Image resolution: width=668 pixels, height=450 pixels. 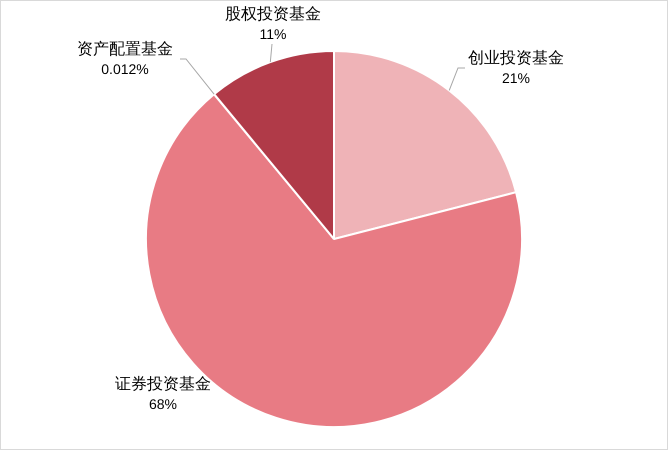 What do you see at coordinates (125, 48) in the screenshot?
I see `slice-label: 资产配置基金` at bounding box center [125, 48].